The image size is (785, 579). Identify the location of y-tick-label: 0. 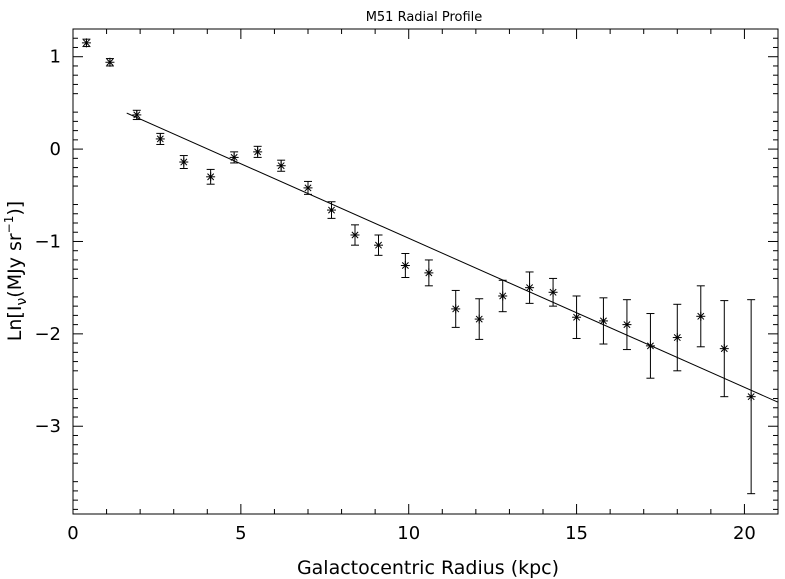
(55, 149).